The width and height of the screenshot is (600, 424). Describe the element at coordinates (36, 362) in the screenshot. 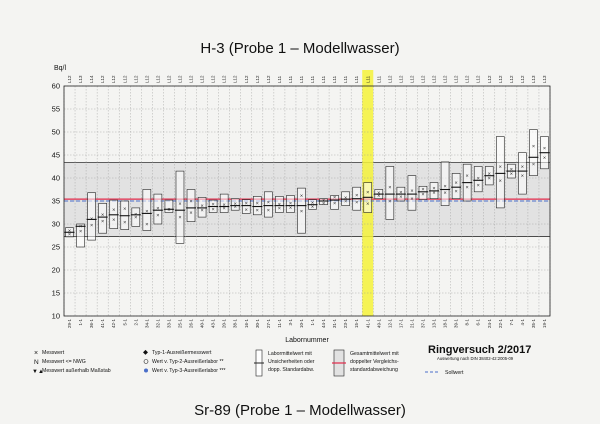

I see `nwg-marker-icon: N` at that location.